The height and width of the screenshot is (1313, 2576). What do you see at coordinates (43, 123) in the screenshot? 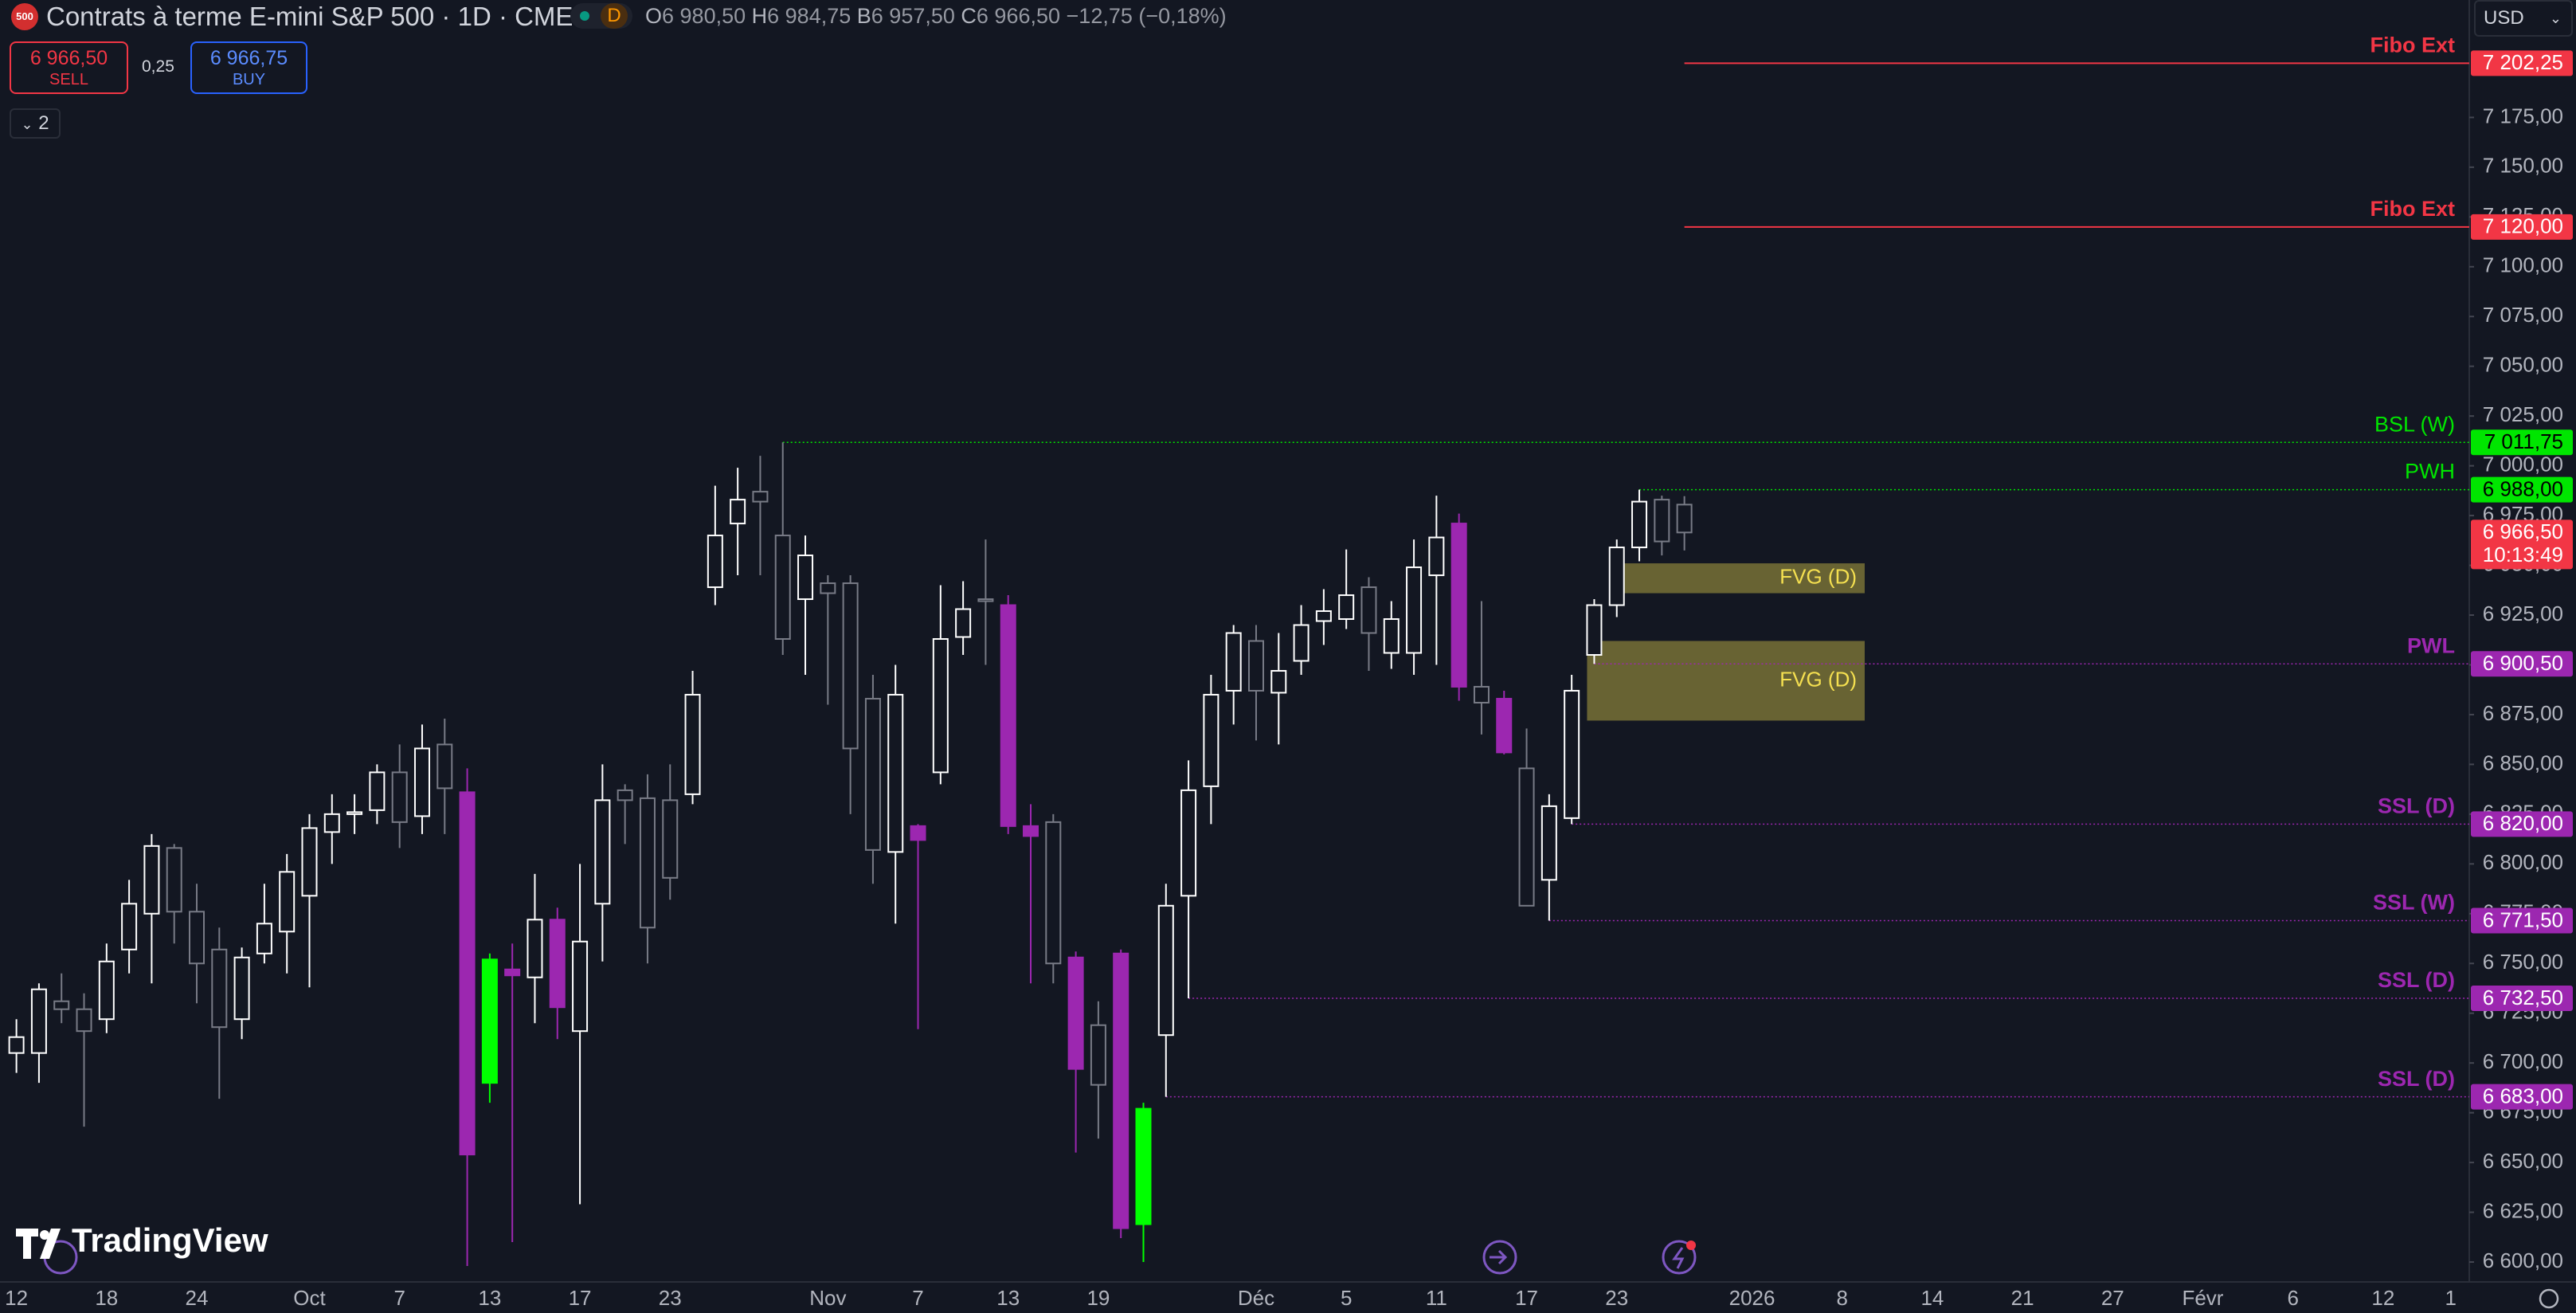
I see `indicator-count: 2` at bounding box center [43, 123].